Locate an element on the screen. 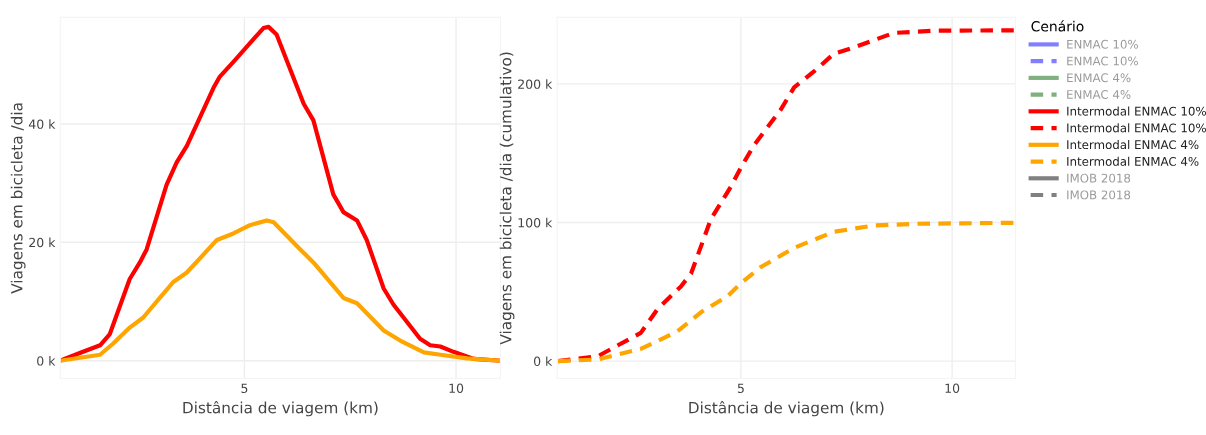  y-axis-title: Viagens em bicicleta /dia is located at coordinates (18, 198).